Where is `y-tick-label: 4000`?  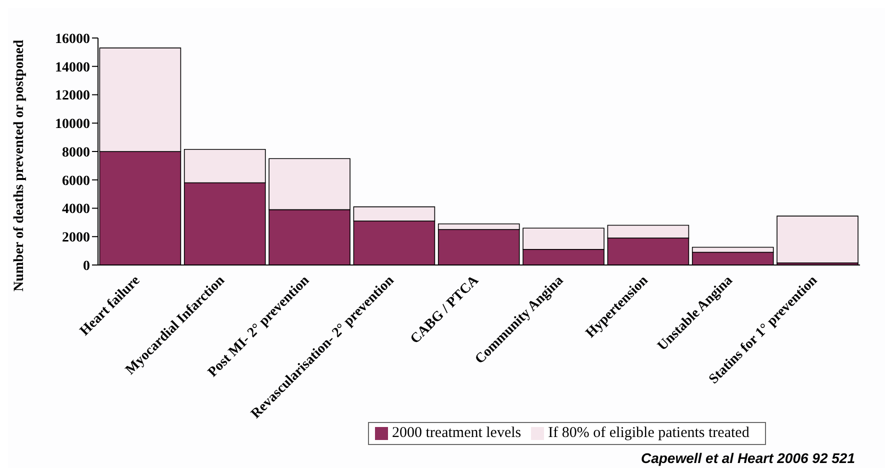
y-tick-label: 4000 is located at coordinates (76, 210).